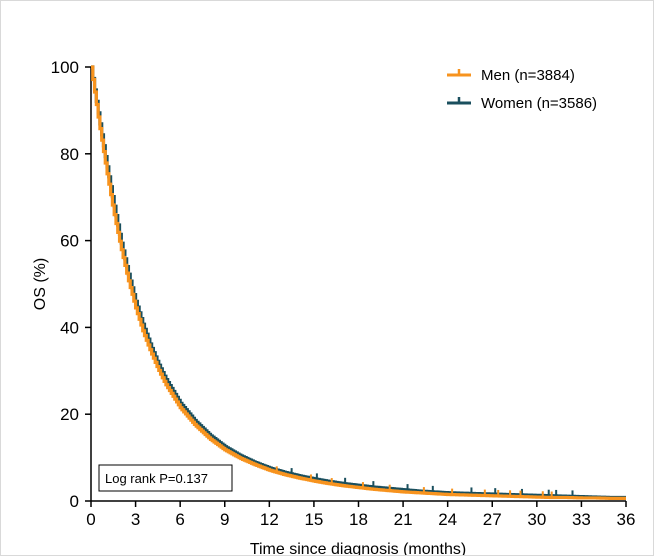 This screenshot has height=556, width=654. I want to click on y-tick-label: 60, so click(69, 241).